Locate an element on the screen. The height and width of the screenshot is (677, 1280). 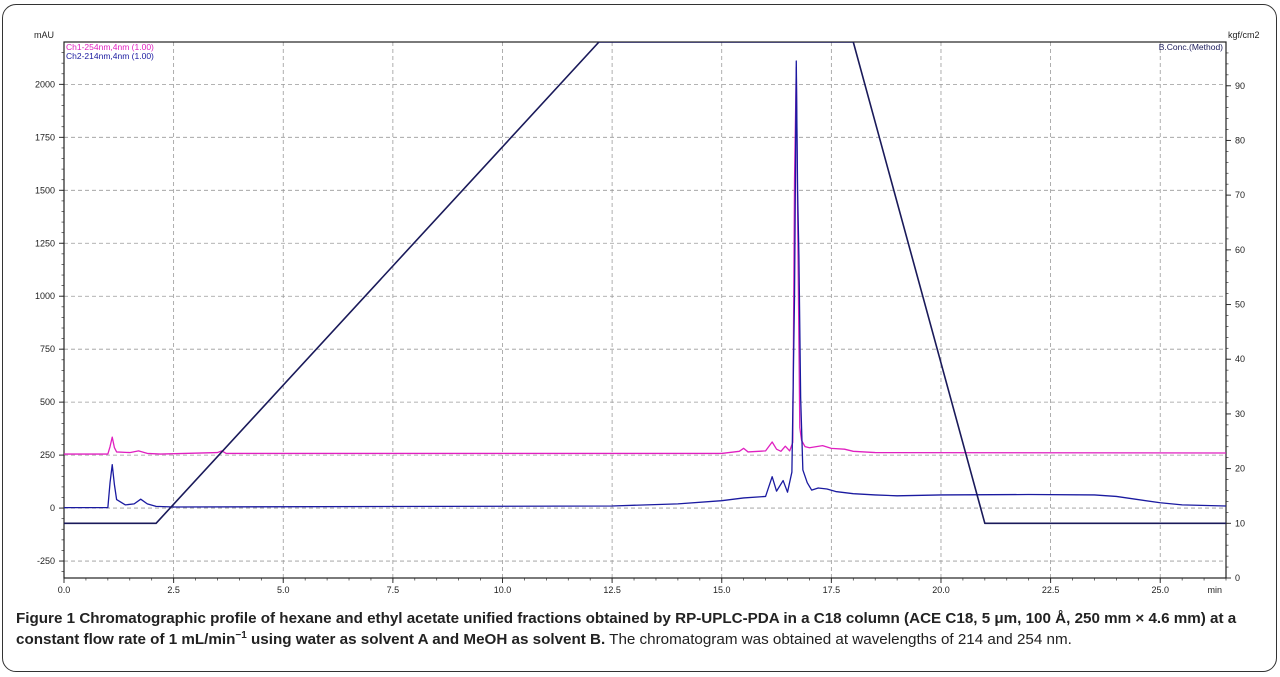
y-right-tick-label: 60 is located at coordinates (1240, 250).